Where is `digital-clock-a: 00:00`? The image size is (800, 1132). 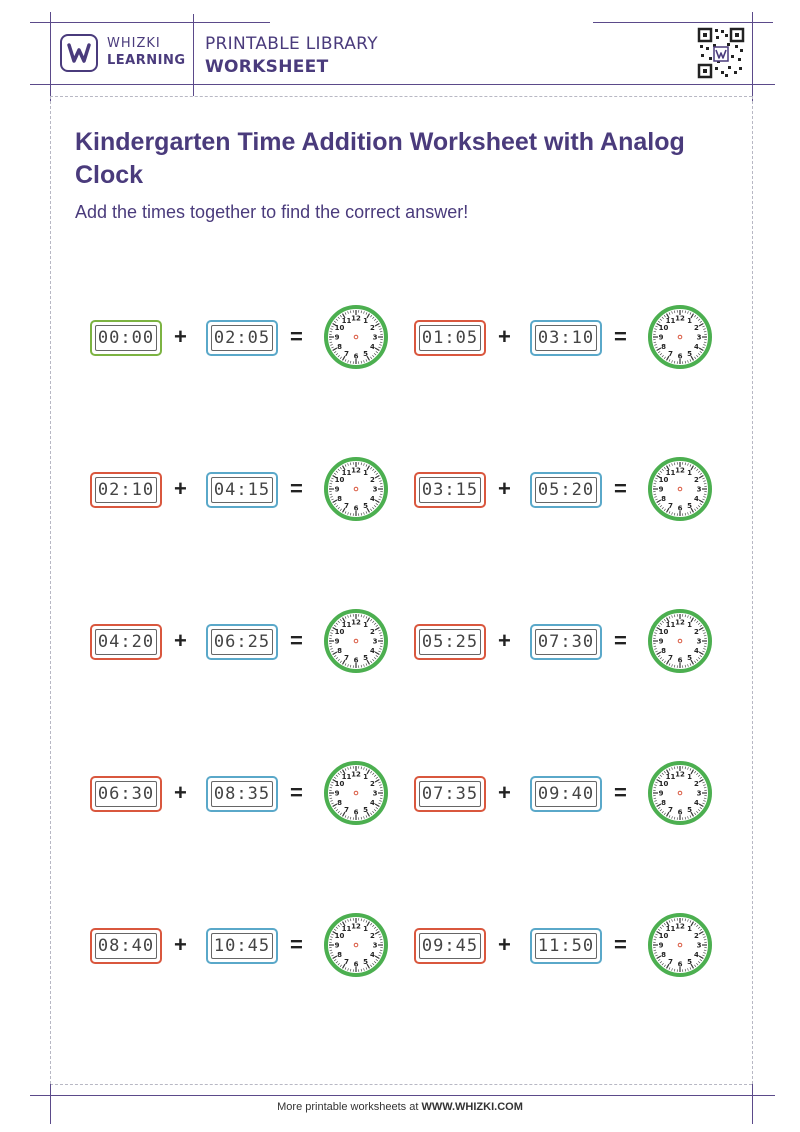
digital-clock-a: 00:00 is located at coordinates (126, 338).